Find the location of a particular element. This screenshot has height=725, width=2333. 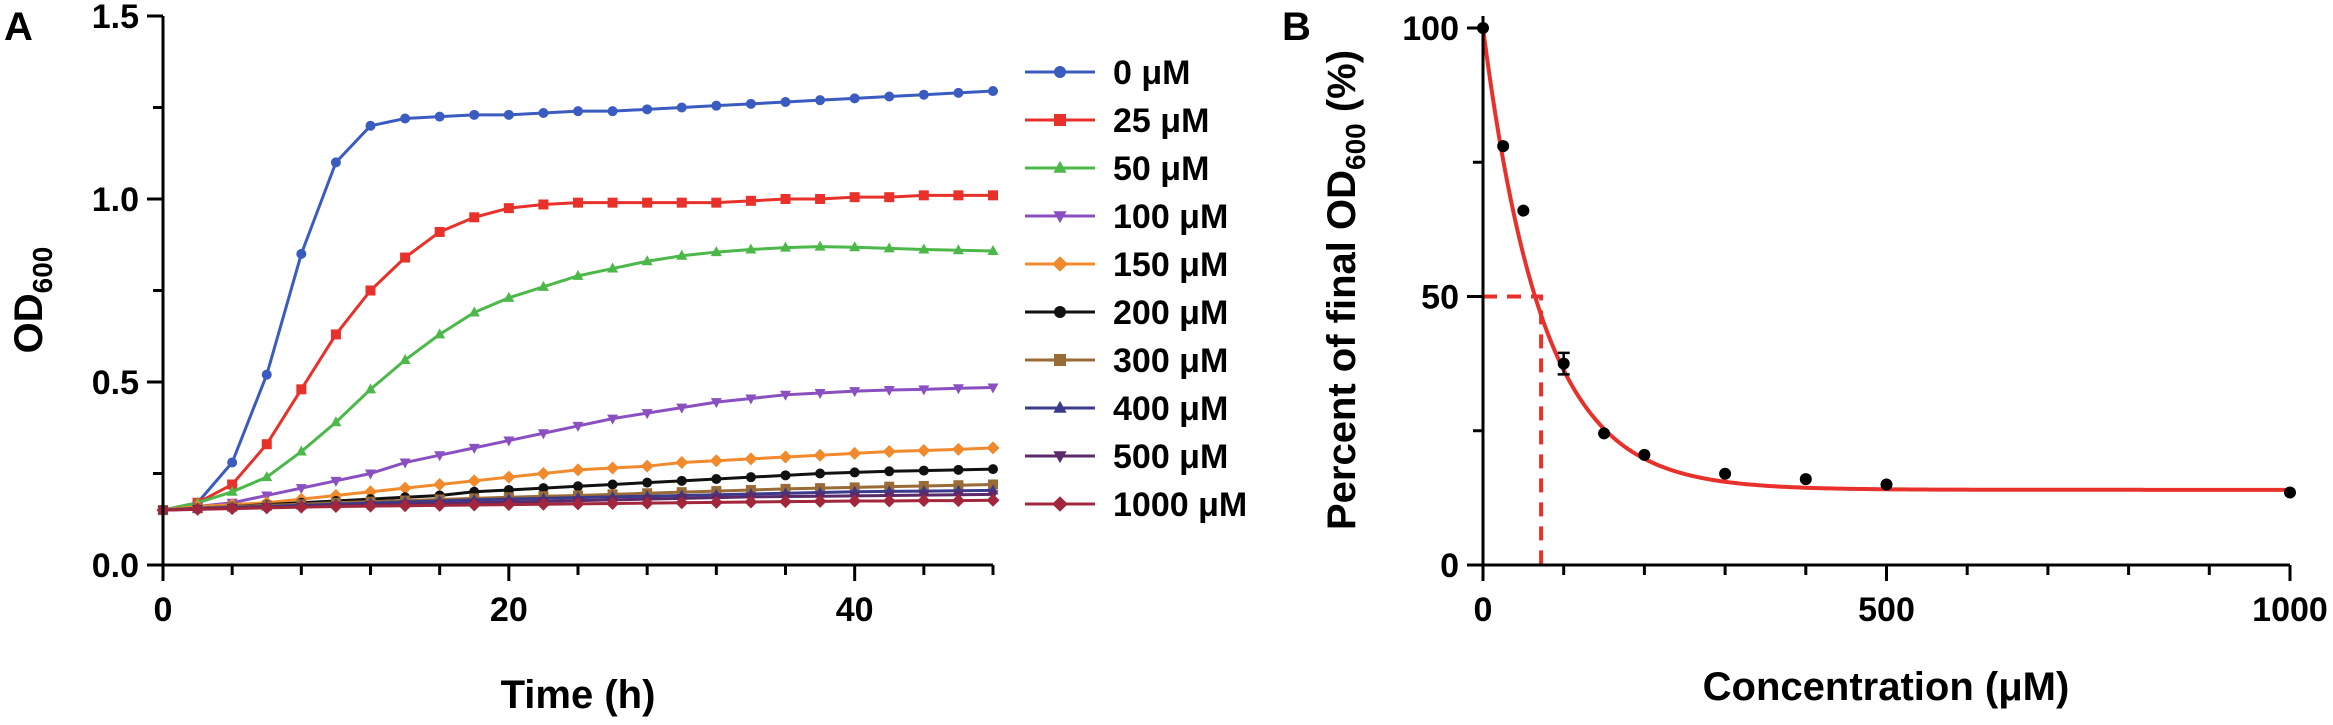

y-tick-label: 0.0 is located at coordinates (115, 566).